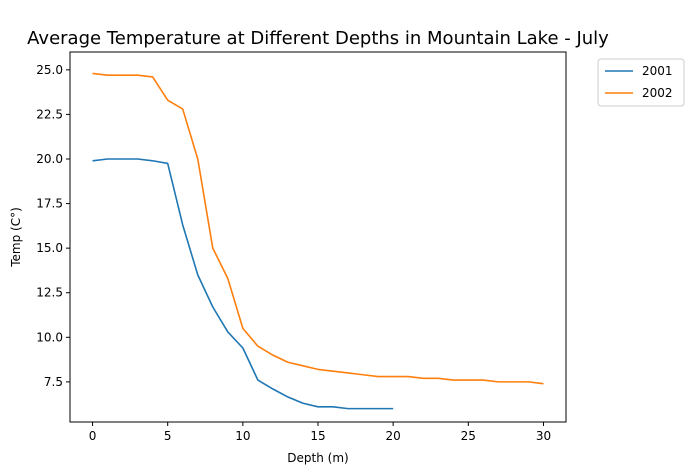 The width and height of the screenshot is (692, 475). What do you see at coordinates (49, 70) in the screenshot?
I see `y-tick-label: 25.0` at bounding box center [49, 70].